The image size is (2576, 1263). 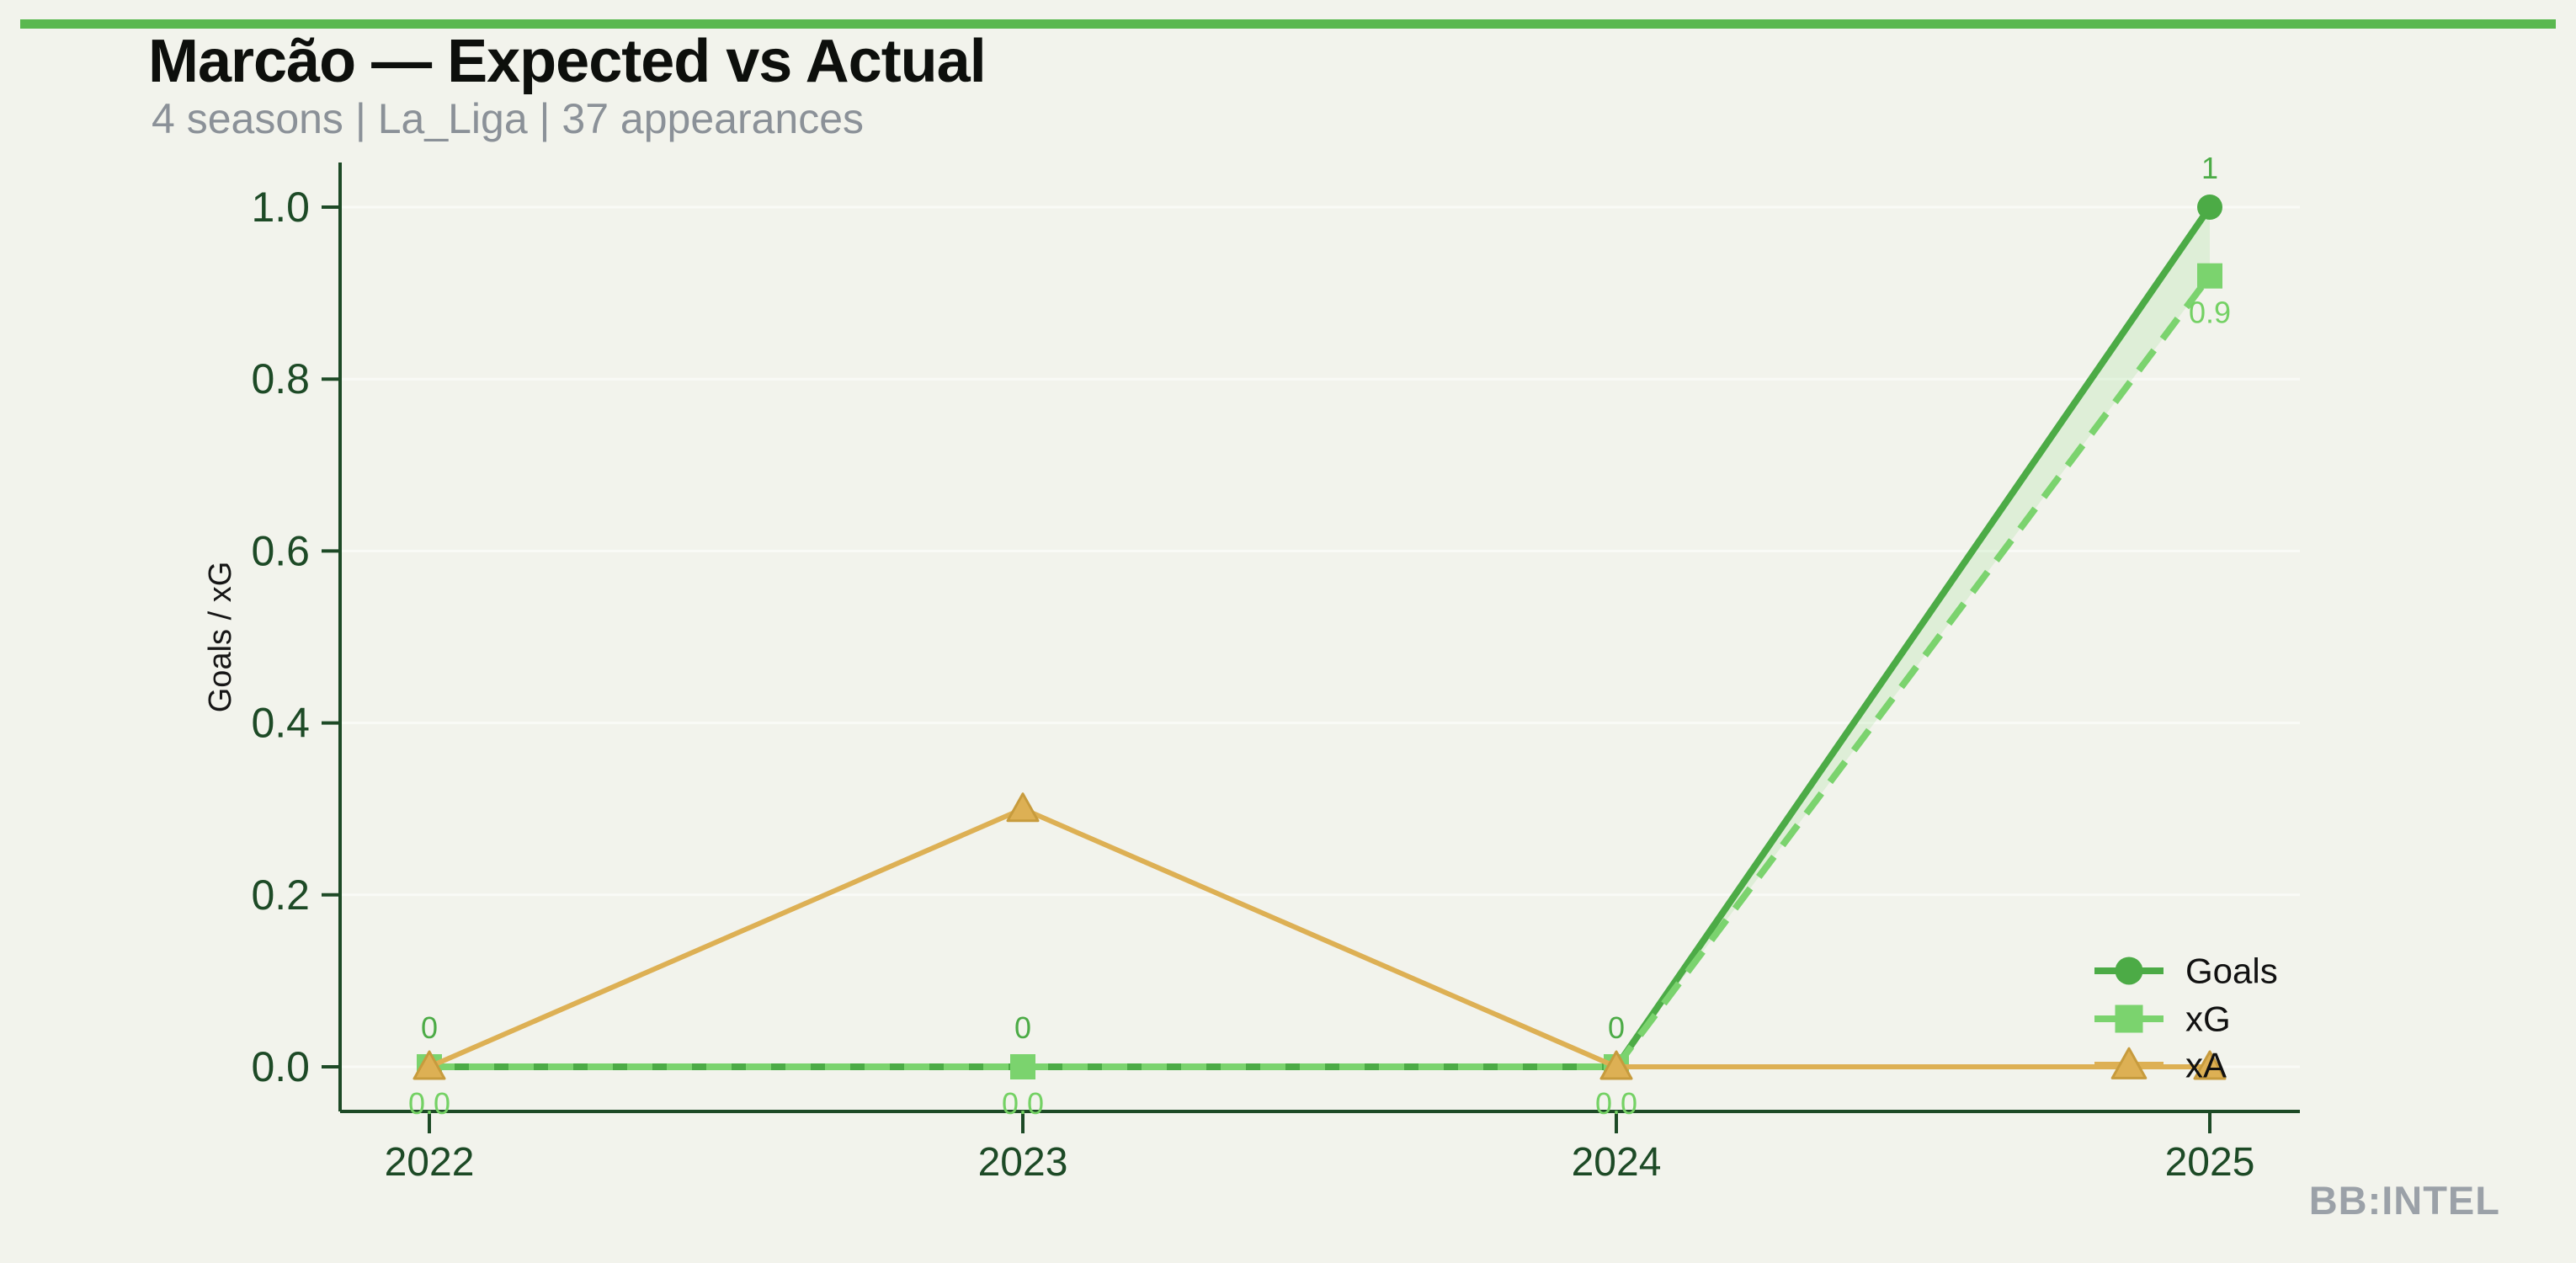 I want to click on watermark: BB:INTEL, so click(x=2404, y=1200).